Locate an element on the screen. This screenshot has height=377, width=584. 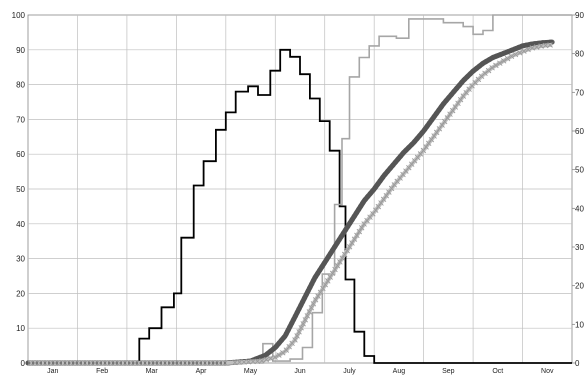
x-tick-label: Nov is located at coordinates (547, 371).